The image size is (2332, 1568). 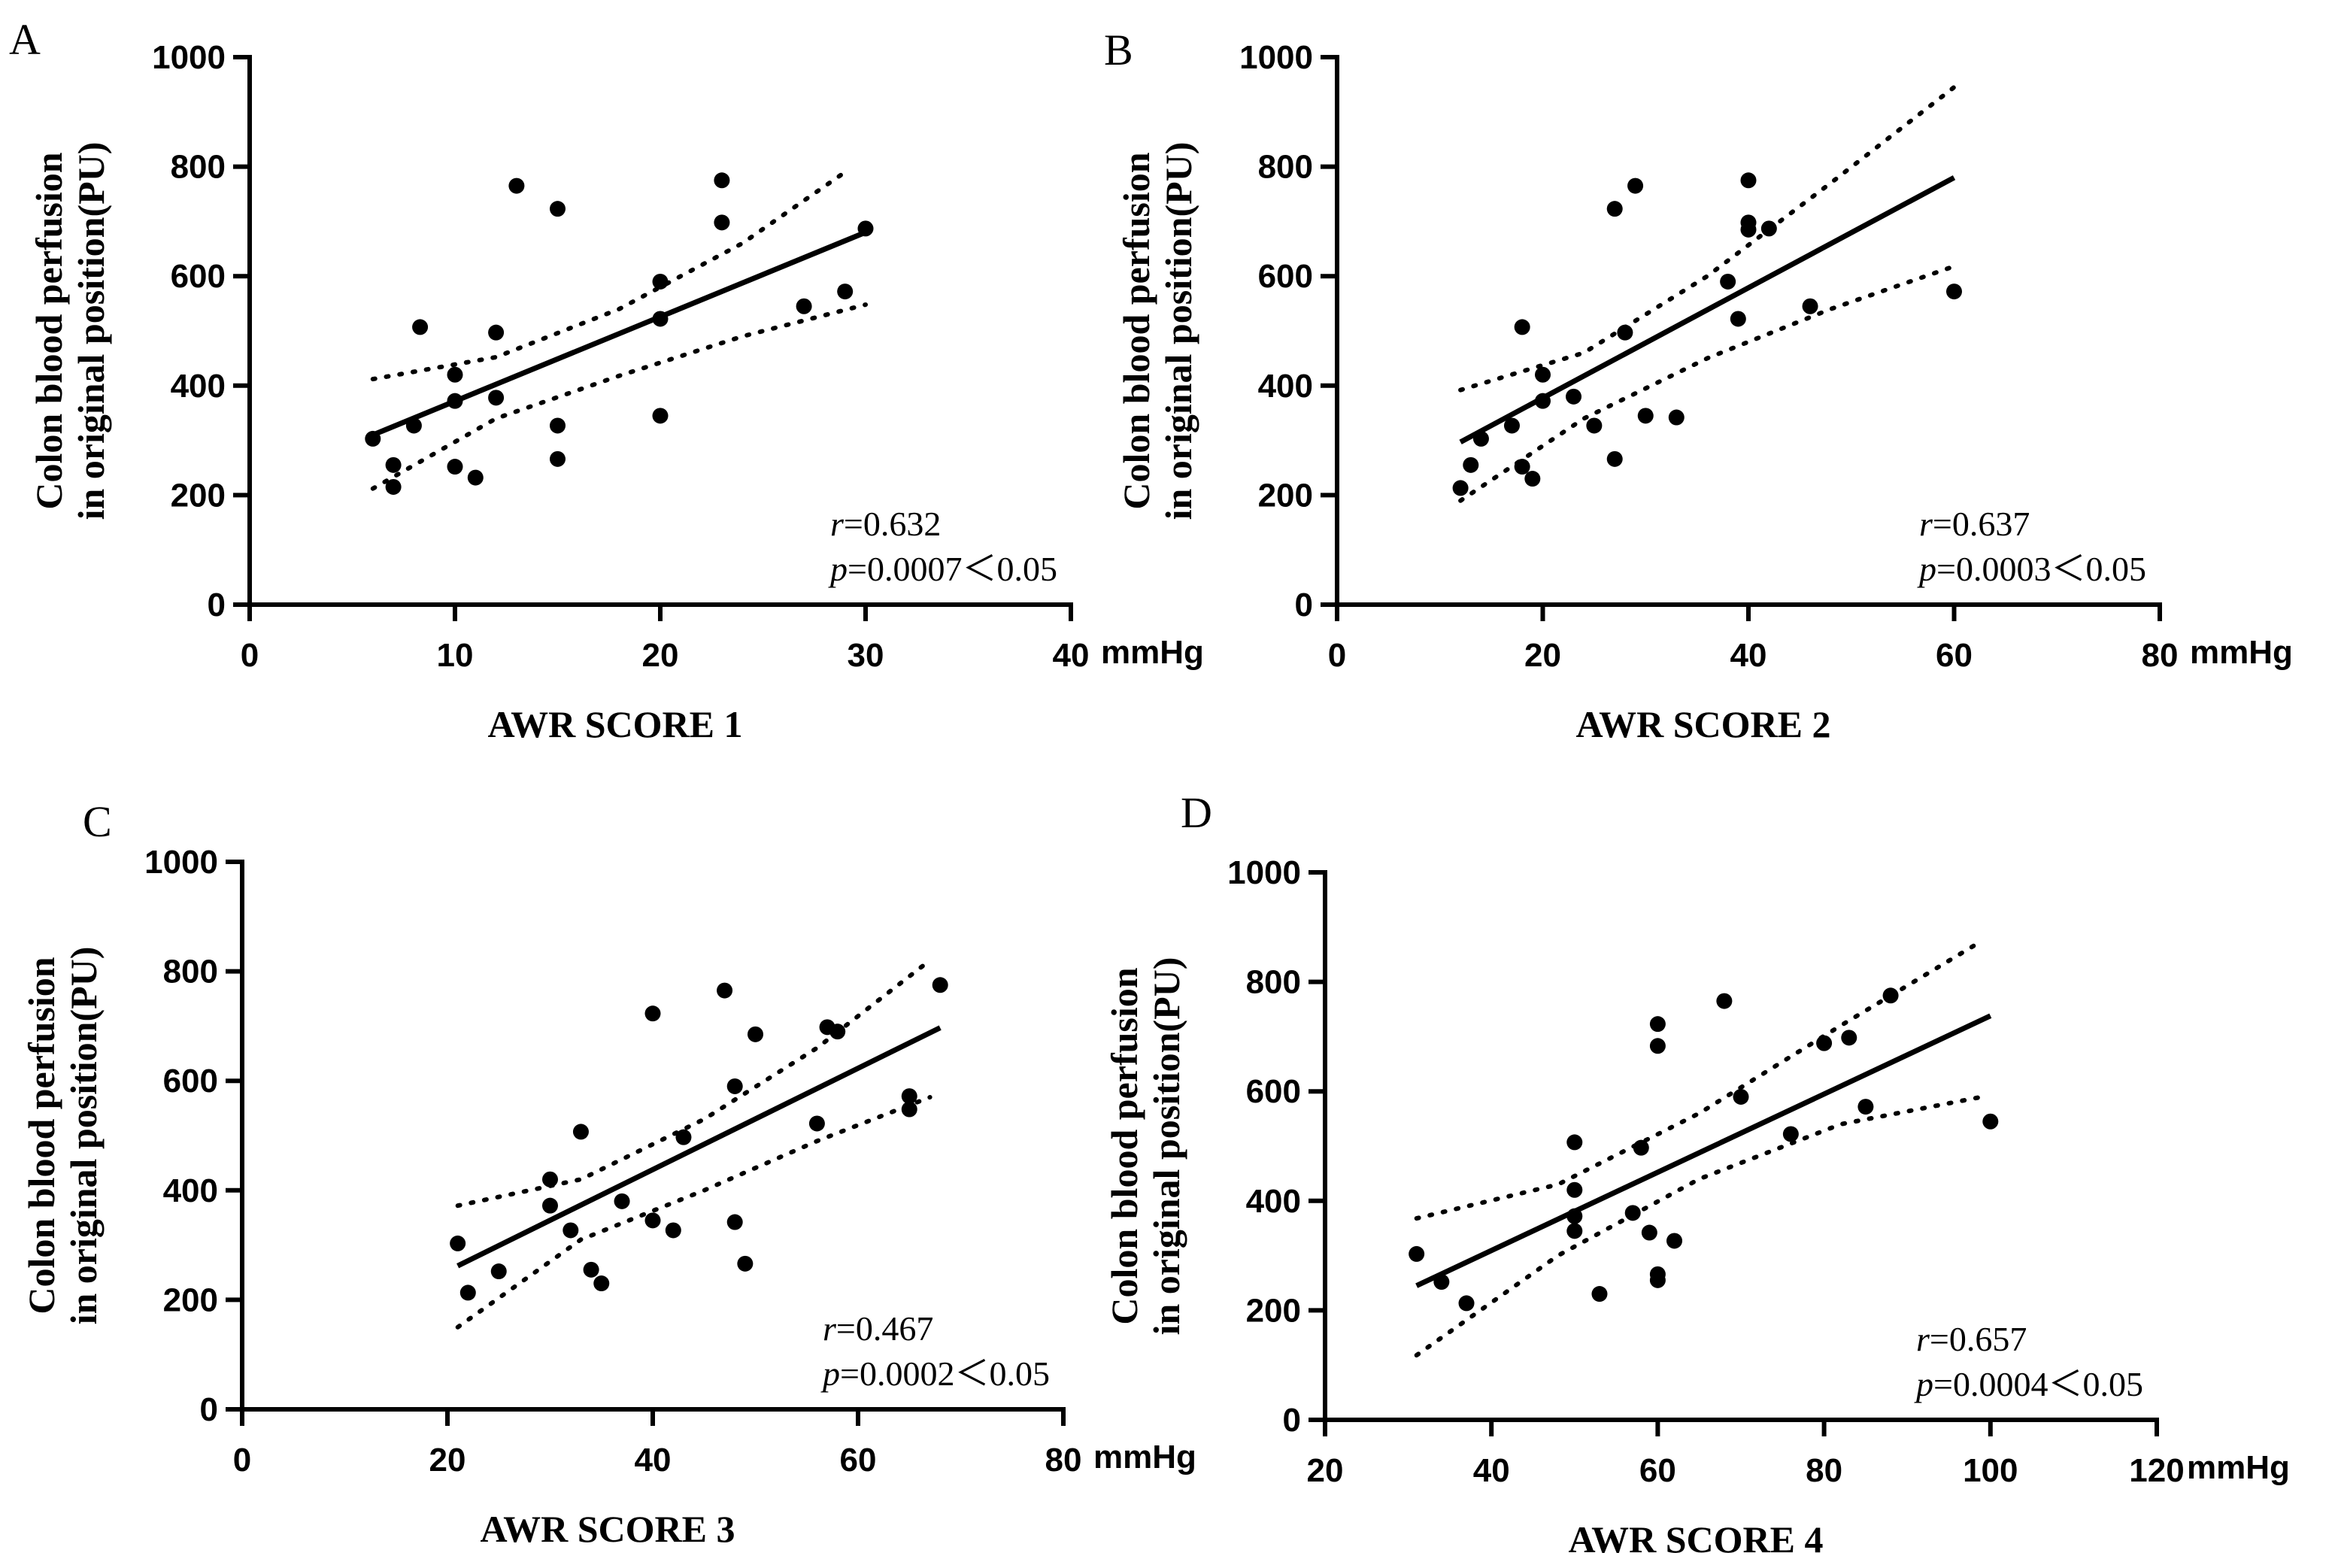 I want to click on panel-a-ytick-label: 600, so click(x=198, y=276).